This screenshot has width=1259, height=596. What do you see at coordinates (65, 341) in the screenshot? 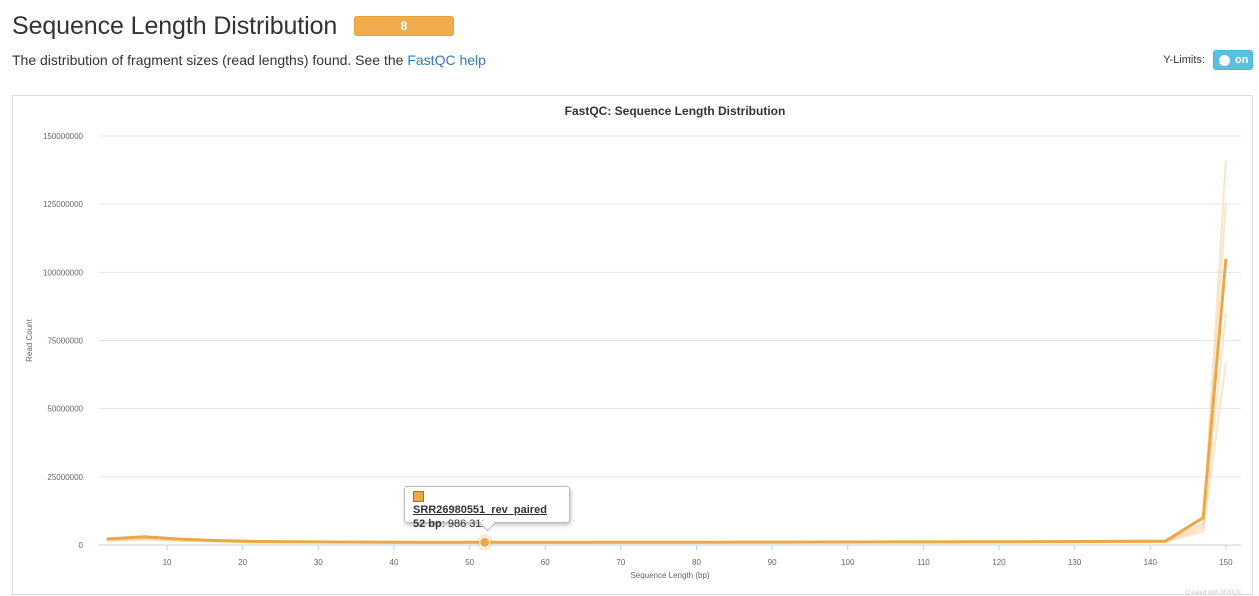
I see `y-tick-label: 75000000` at bounding box center [65, 341].